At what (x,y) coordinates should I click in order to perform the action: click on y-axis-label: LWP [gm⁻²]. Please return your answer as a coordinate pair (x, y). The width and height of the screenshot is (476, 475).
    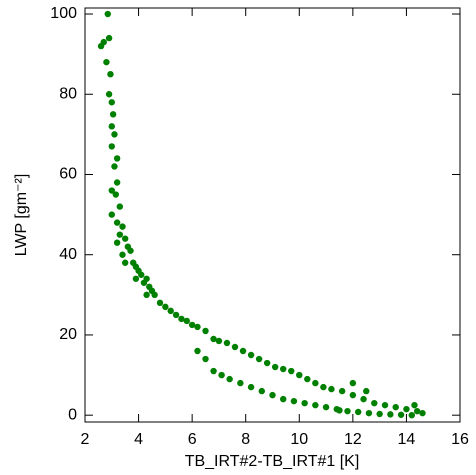
    Looking at the image, I should click on (21, 215).